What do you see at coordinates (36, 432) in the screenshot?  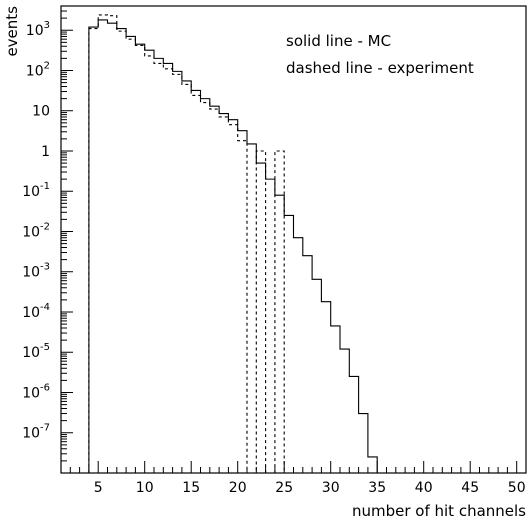 I see `y-tick-label: 10⁻⁷` at bounding box center [36, 432].